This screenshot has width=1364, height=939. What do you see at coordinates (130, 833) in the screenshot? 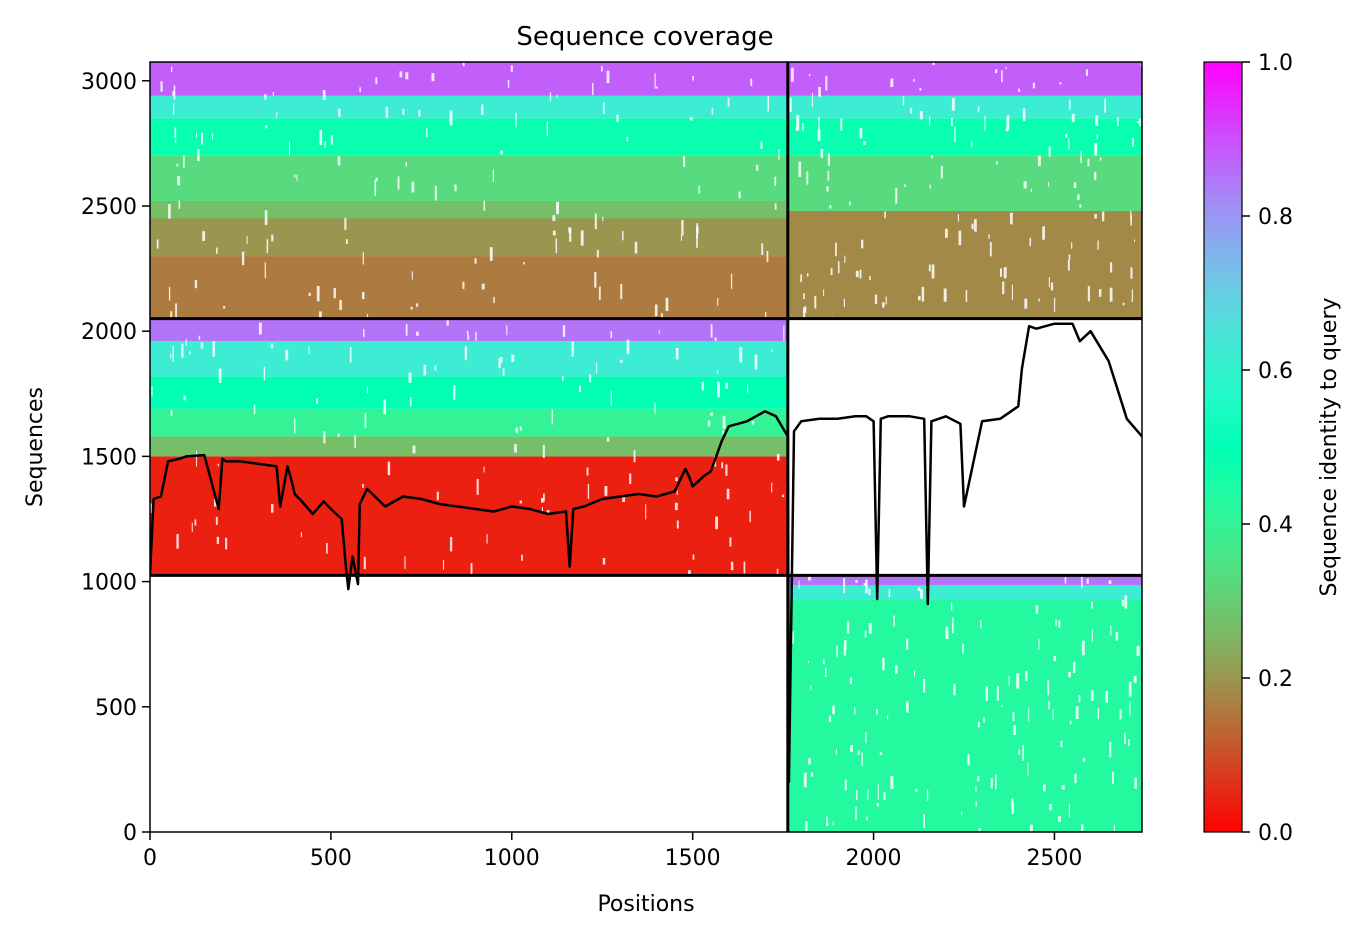
I see `y-tick-label: 0` at bounding box center [130, 833].